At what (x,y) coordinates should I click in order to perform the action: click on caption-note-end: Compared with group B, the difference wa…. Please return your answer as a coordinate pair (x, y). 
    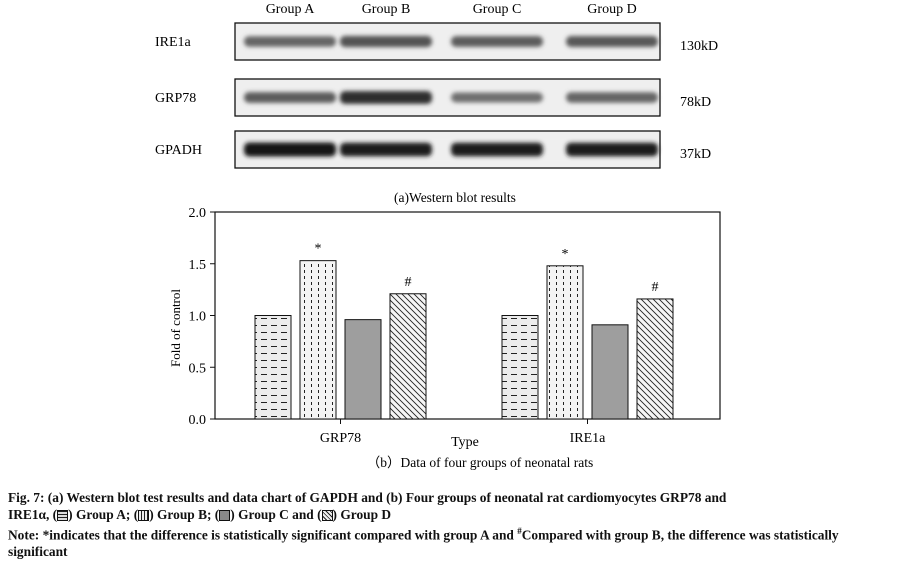
    Looking at the image, I should click on (423, 543).